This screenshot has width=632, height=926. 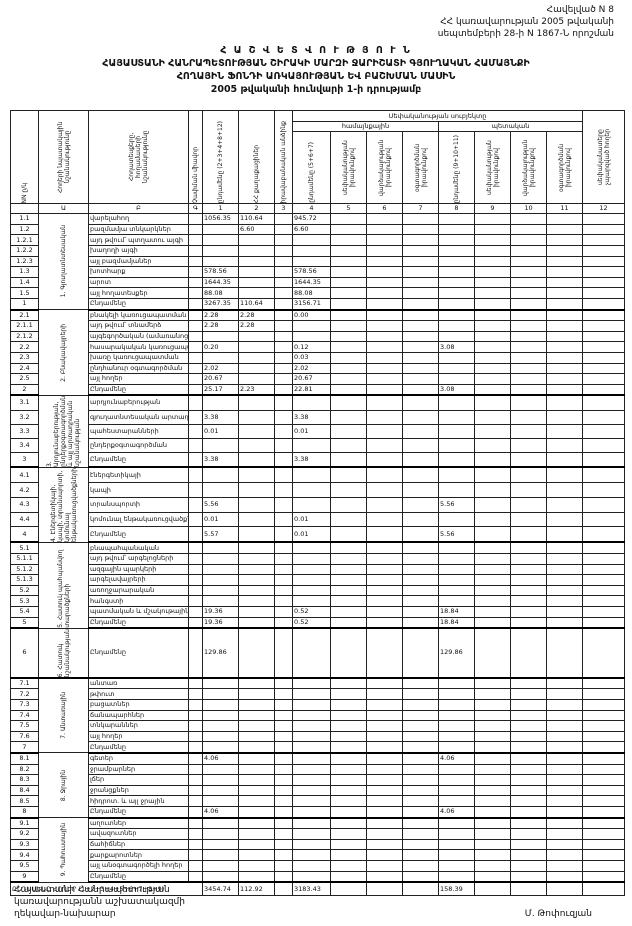 What do you see at coordinates (318, 715) in the screenshot?
I see `table-row: 7.1 7. Անտառային անտառ` at bounding box center [318, 715].